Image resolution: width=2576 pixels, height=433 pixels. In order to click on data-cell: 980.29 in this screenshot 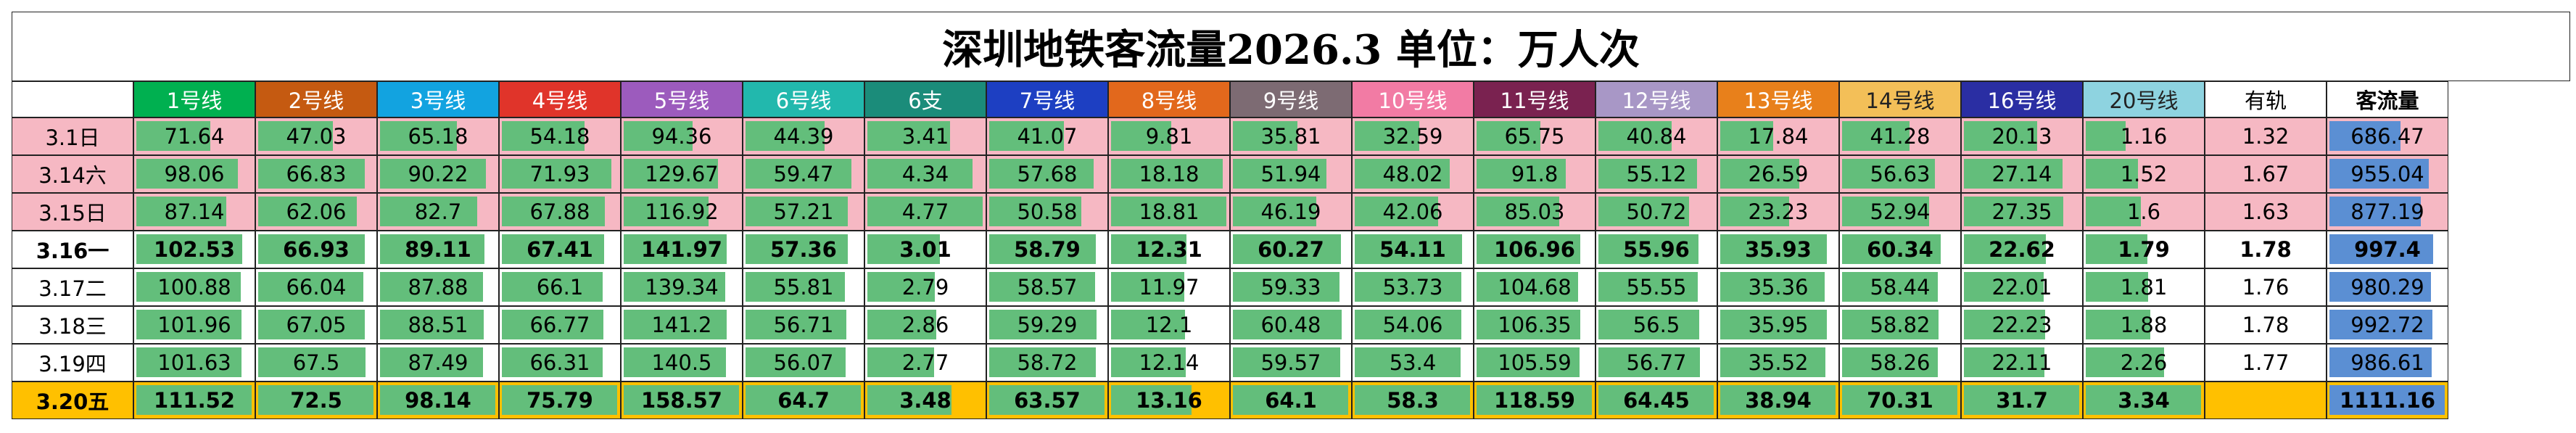, I will do `click(2387, 287)`.